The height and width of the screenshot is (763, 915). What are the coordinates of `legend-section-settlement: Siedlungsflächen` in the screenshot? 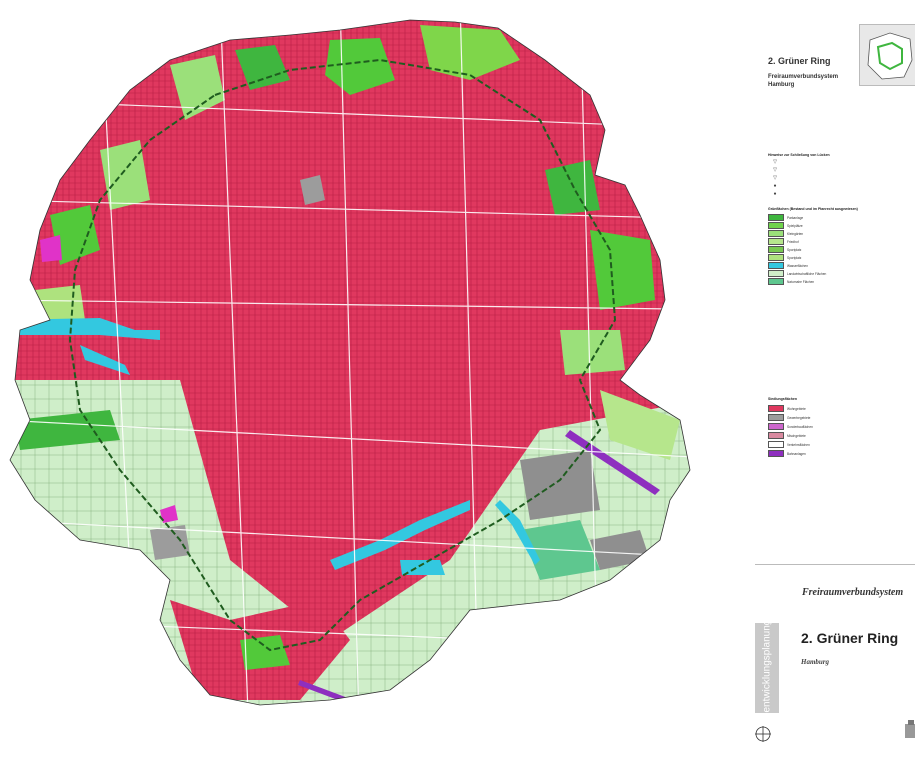 It's located at (782, 399).